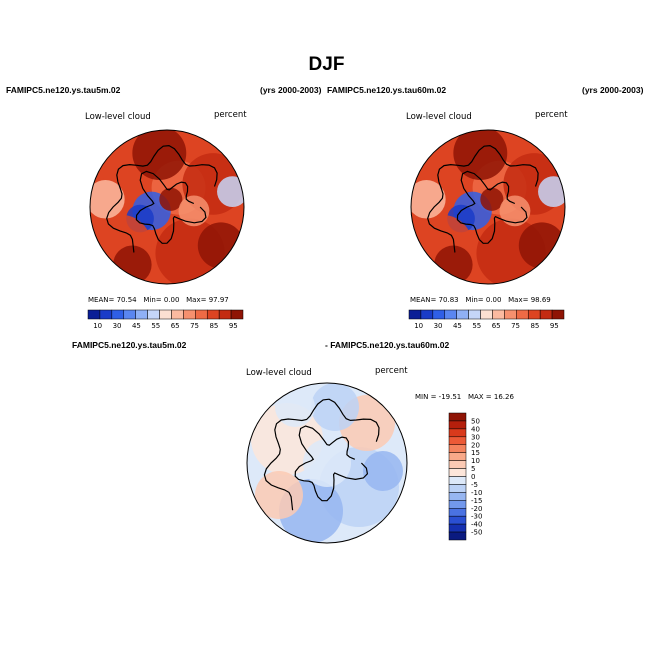 This screenshot has width=653, height=654. Describe the element at coordinates (480, 300) in the screenshot. I see `panel2-stats: MEAN= 70.83 Min= 0.00 Max= 98.69` at that location.